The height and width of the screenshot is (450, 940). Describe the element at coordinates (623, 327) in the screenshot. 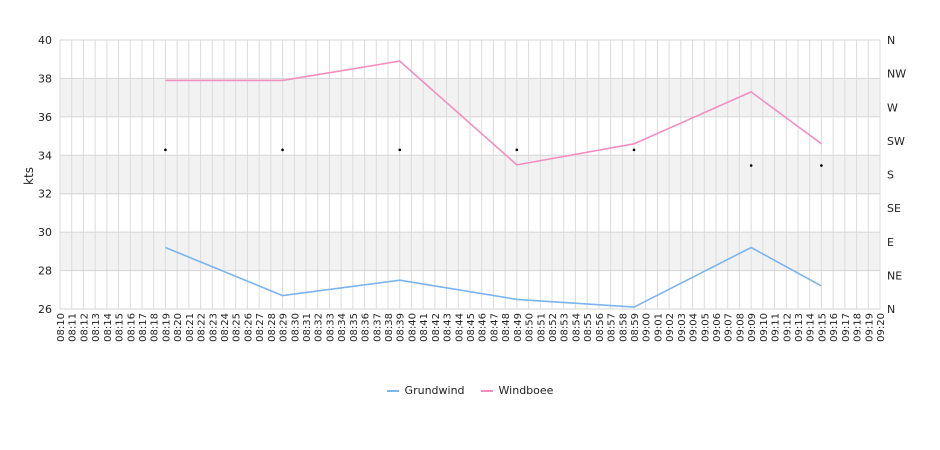

I see `x-tick-label: 08:58` at that location.